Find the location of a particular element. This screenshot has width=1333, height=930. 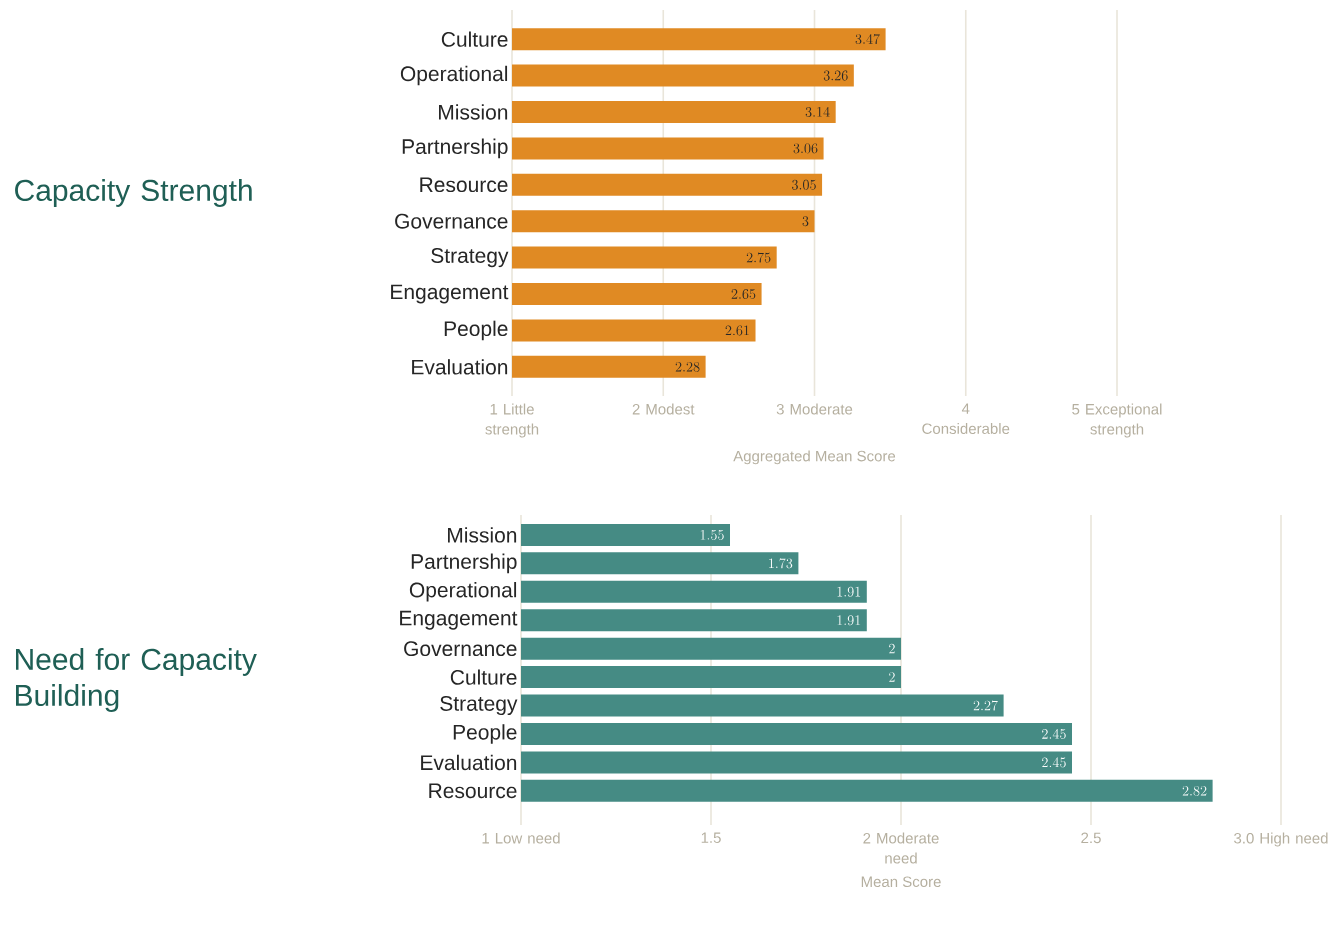

data-label: 1 .55 is located at coordinates (712, 534).